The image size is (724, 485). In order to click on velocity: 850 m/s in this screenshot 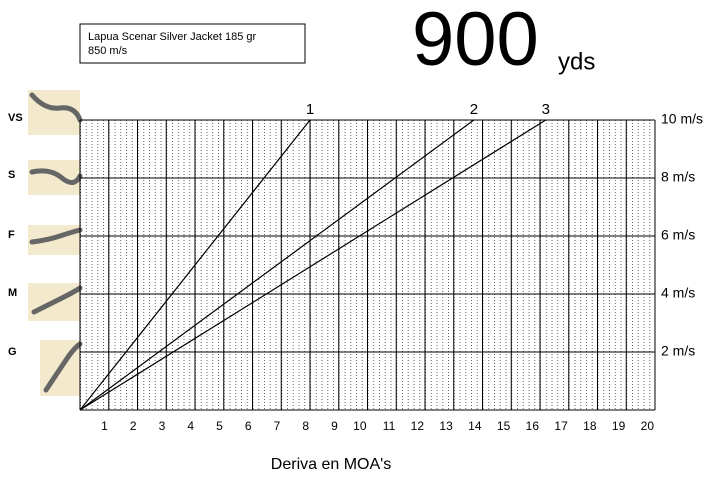, I will do `click(108, 51)`.